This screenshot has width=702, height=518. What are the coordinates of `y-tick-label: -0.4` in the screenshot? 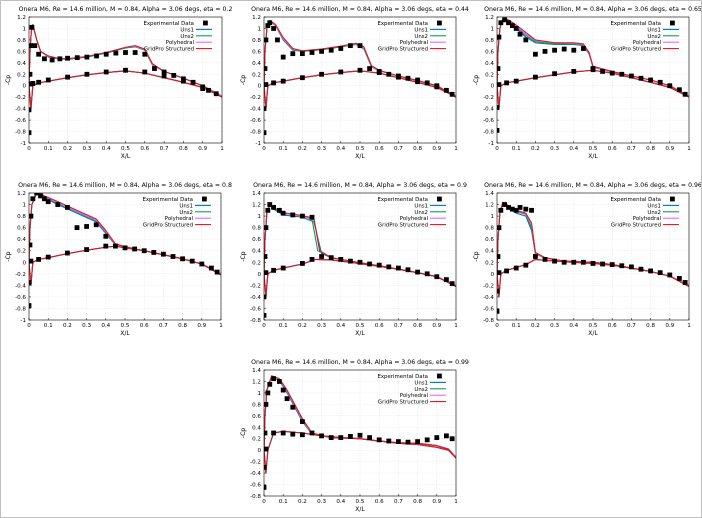 It's located at (20, 286).